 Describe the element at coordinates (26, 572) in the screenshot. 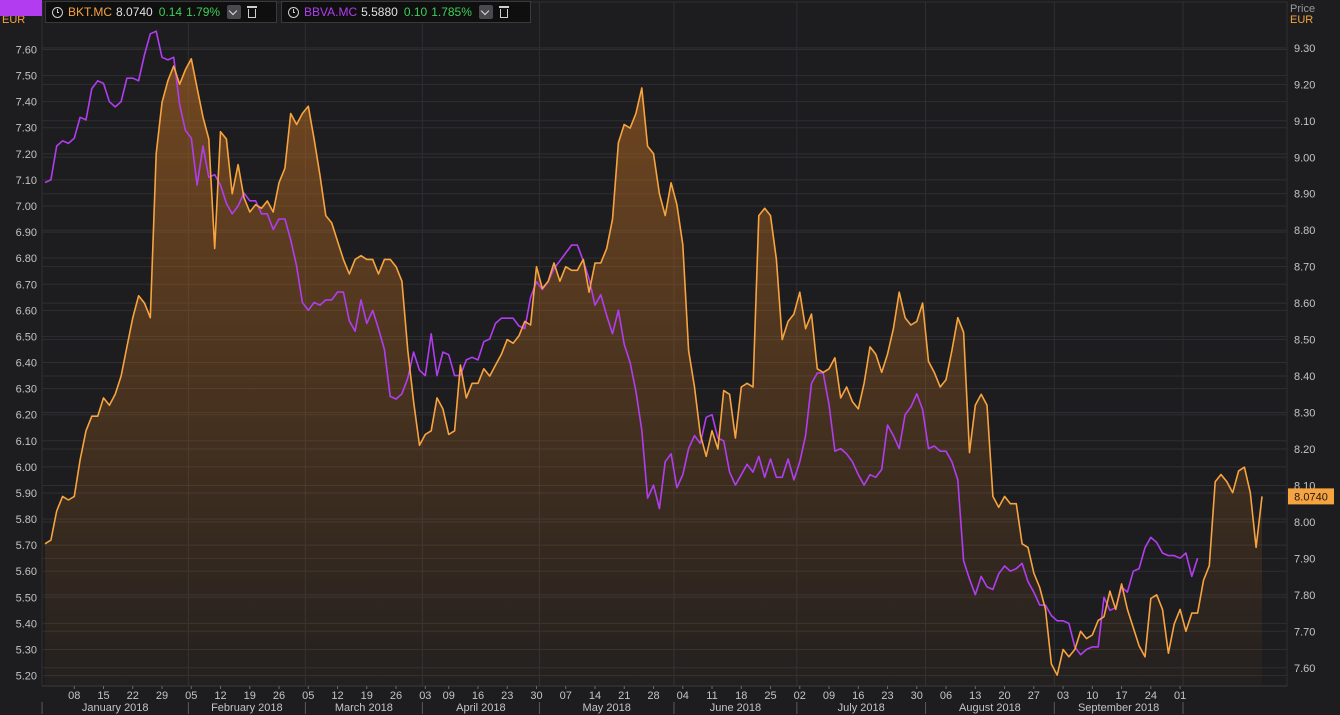

I see `left-tick-label: 5.60` at that location.